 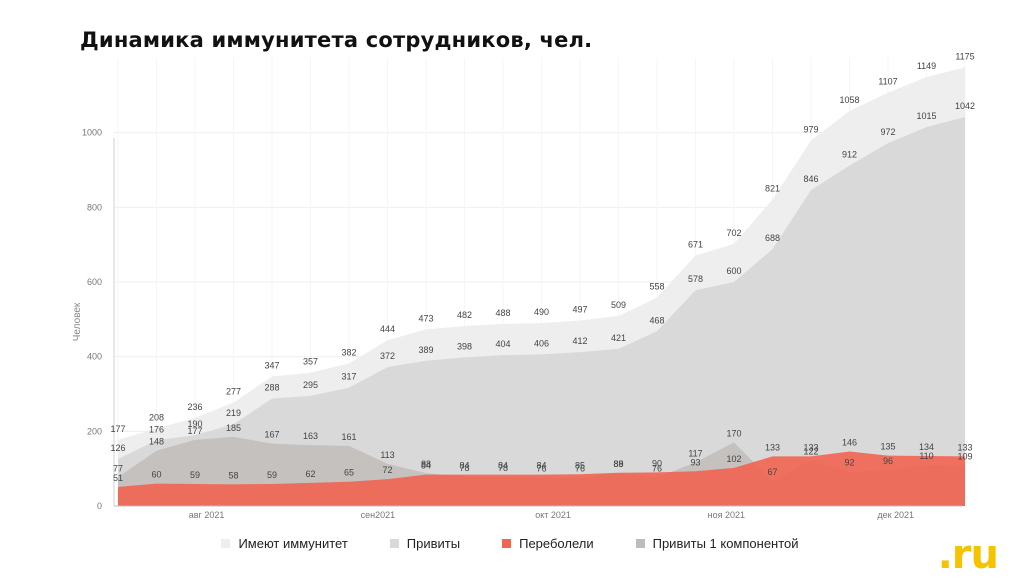 I want to click on data-label: 109, so click(x=964, y=456).